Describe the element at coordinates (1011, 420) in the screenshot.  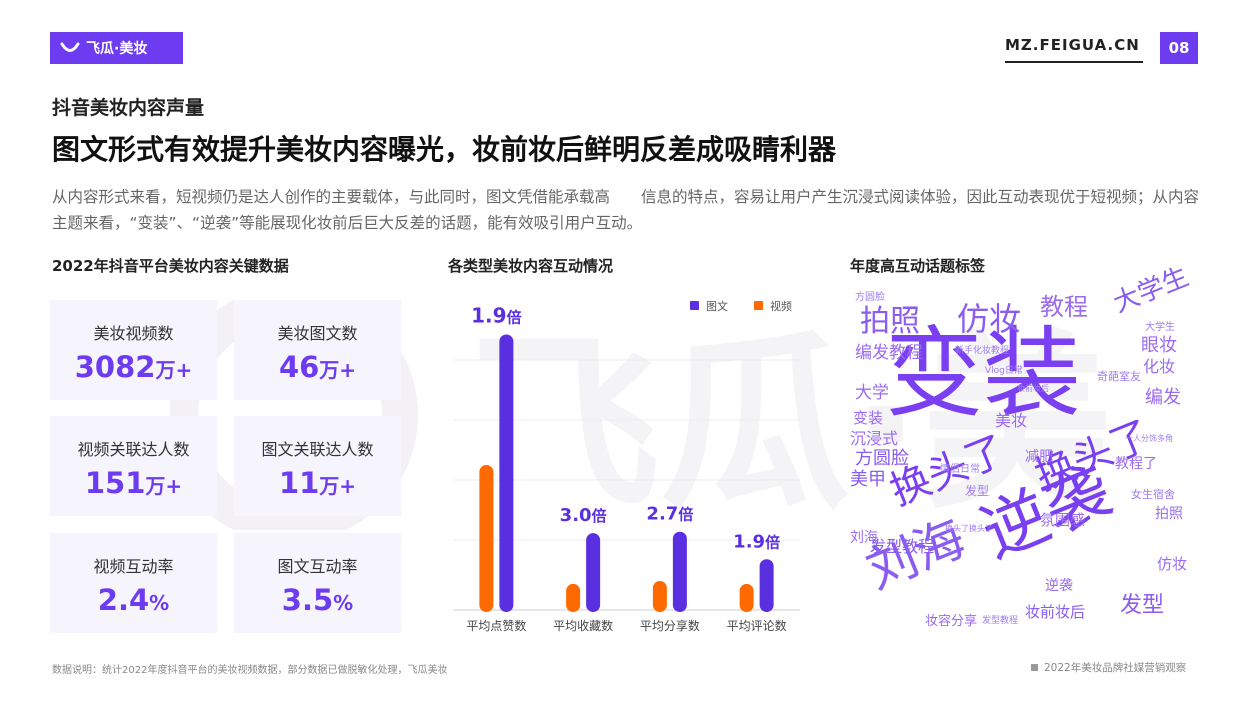
I see `topic-tag: 美妆` at that location.